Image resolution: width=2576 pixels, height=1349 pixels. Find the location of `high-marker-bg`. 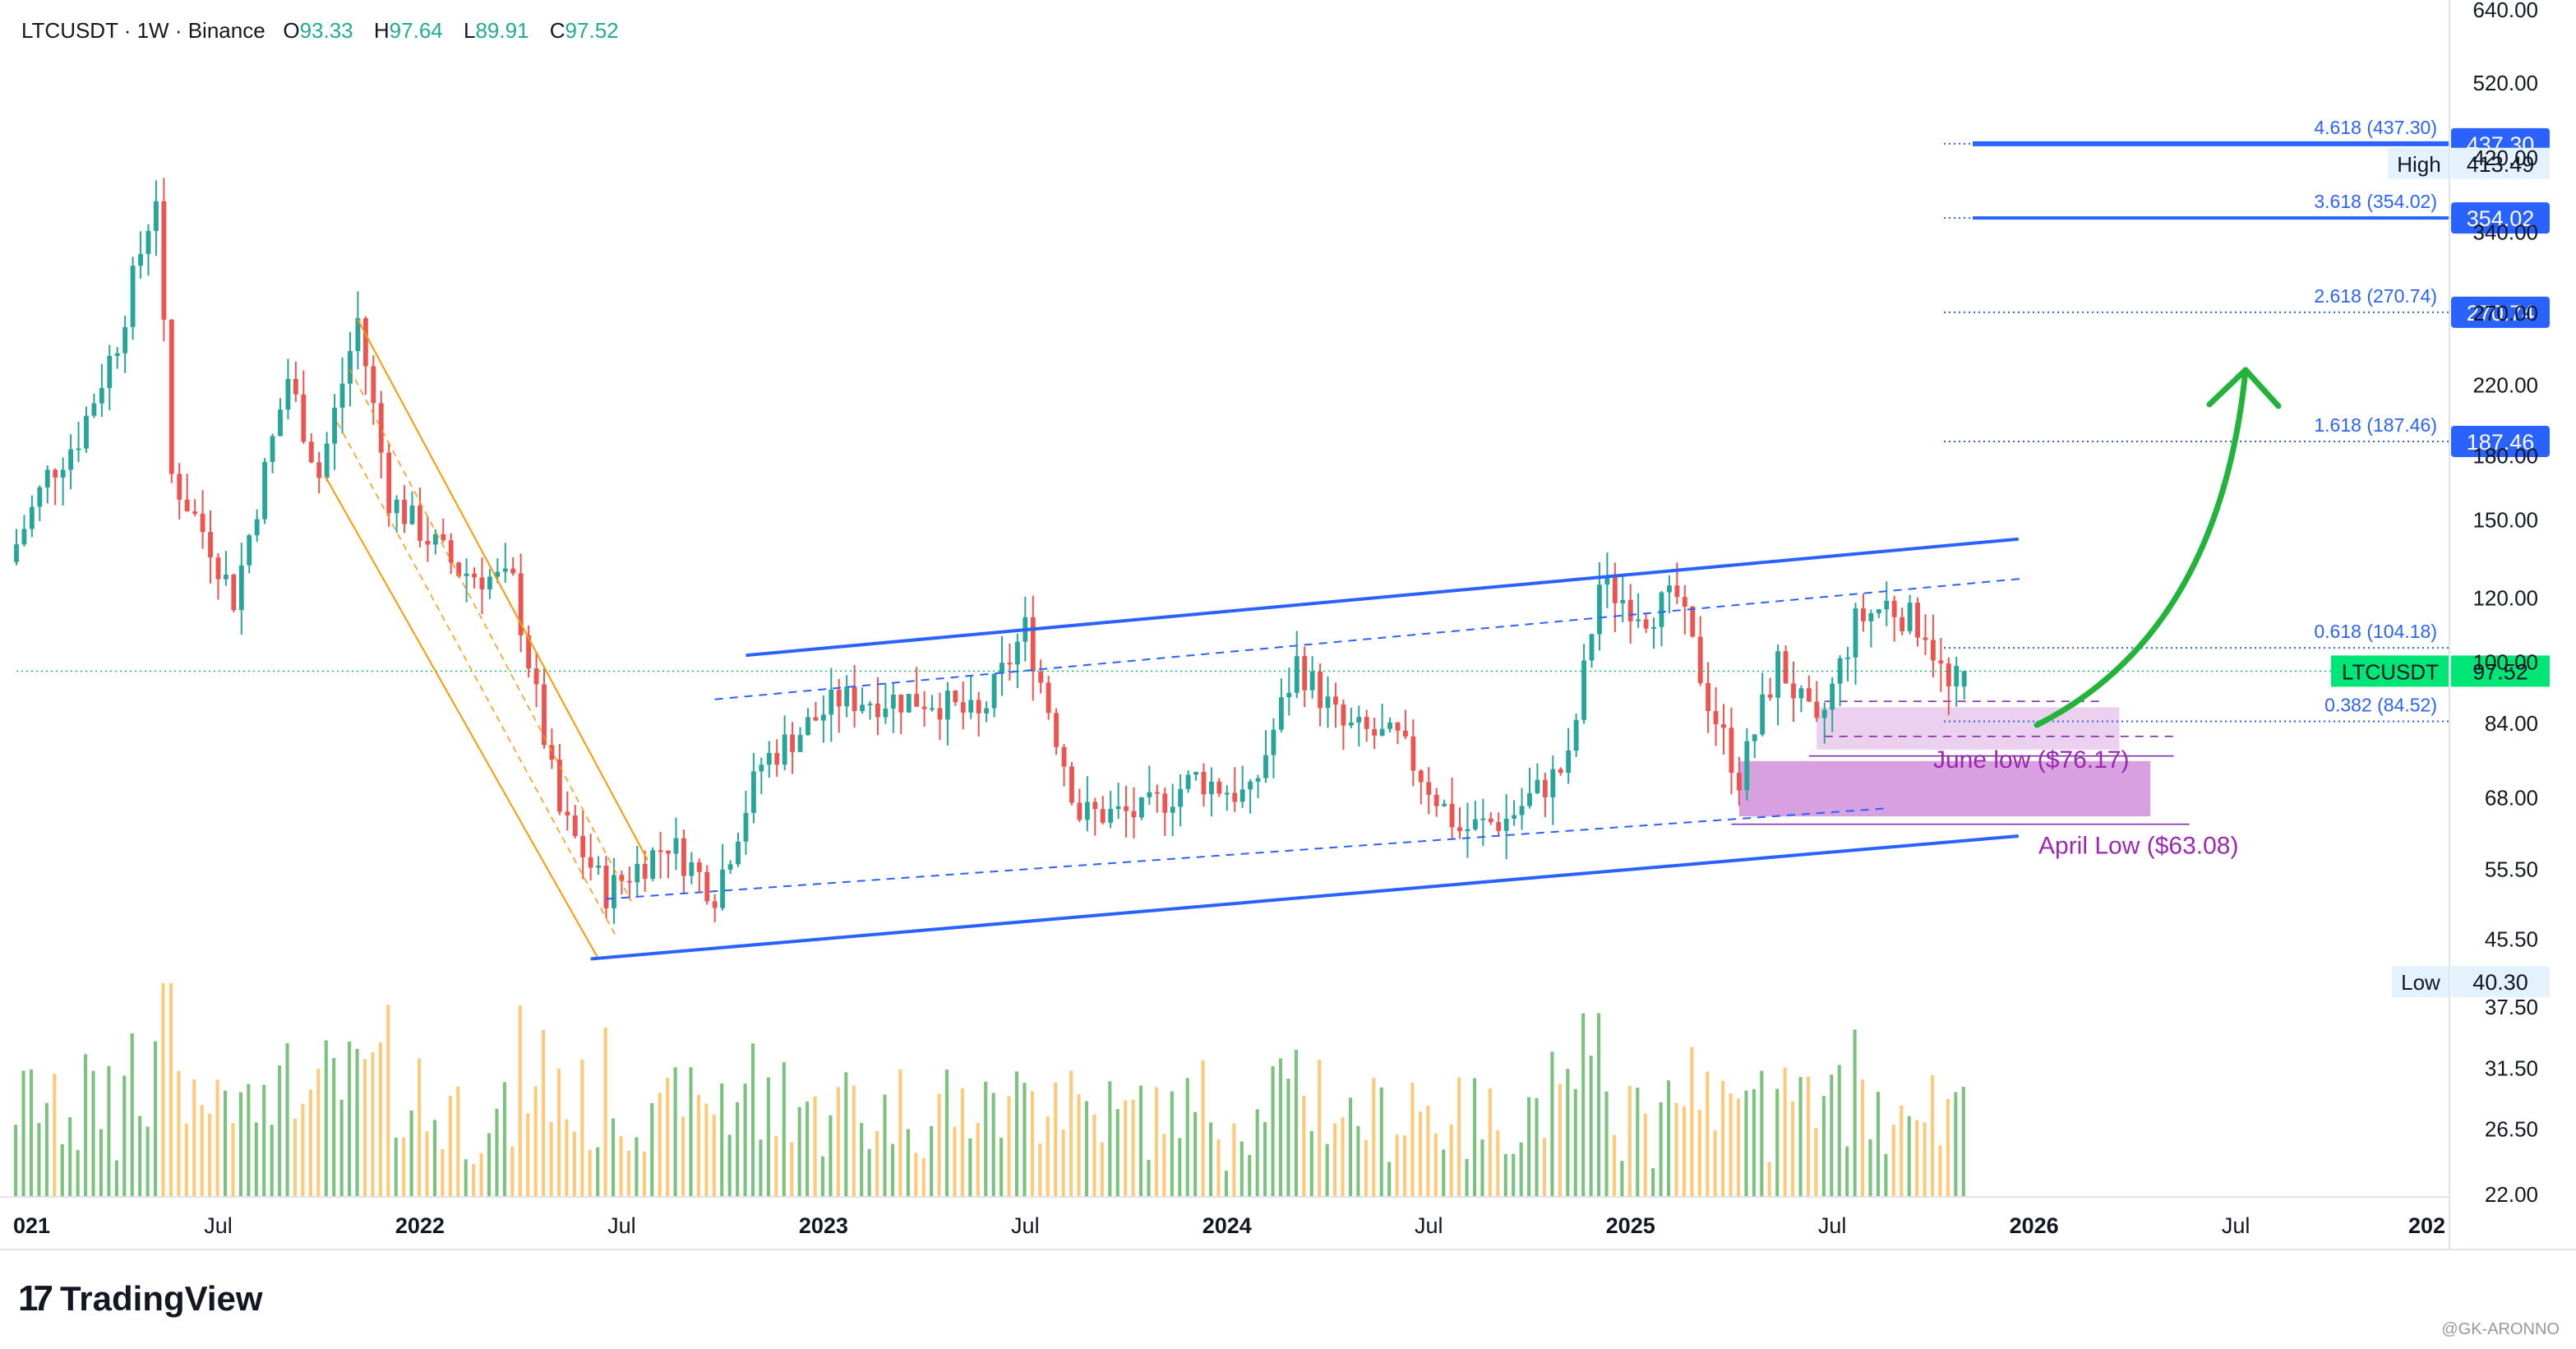

high-marker-bg is located at coordinates (2419, 163).